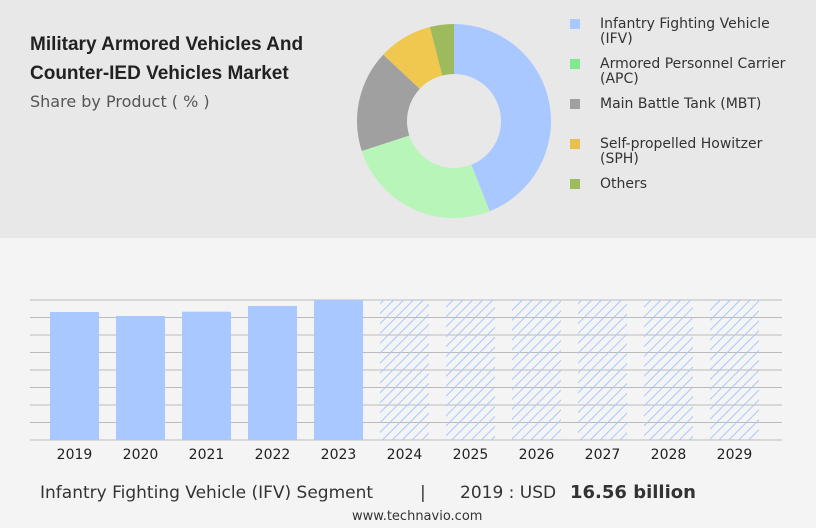  I want to click on x-tick-label: 2027, so click(603, 455).